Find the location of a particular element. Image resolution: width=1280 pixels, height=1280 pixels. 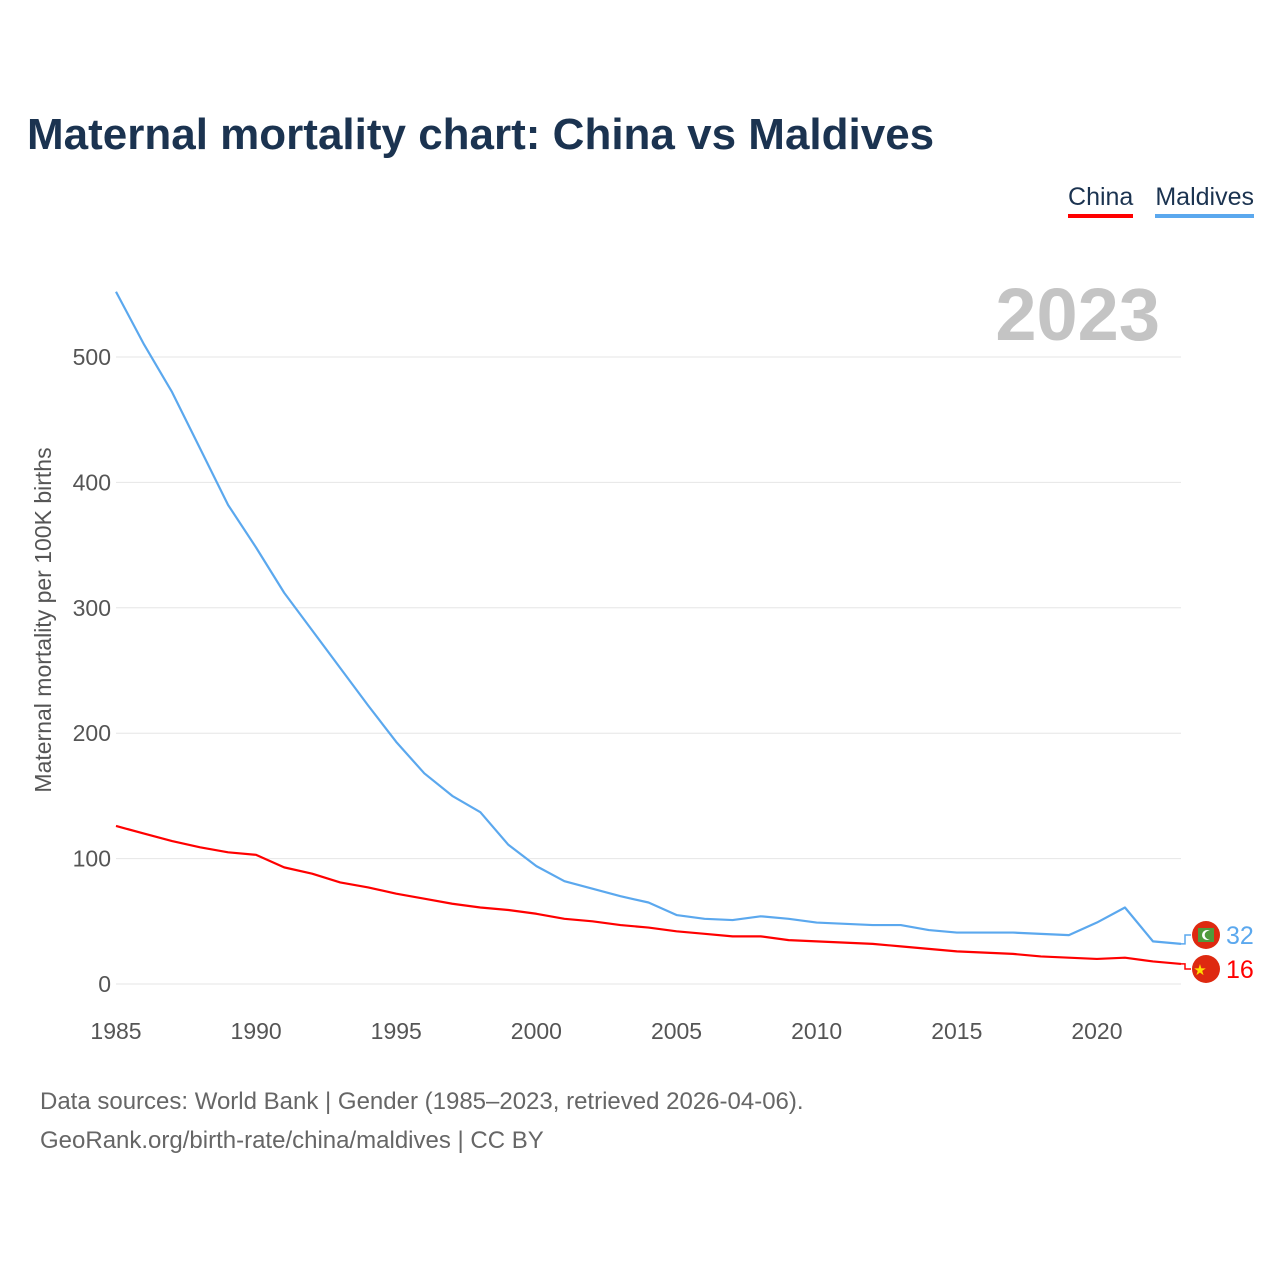

y-tick-label: 0 is located at coordinates (104, 984).